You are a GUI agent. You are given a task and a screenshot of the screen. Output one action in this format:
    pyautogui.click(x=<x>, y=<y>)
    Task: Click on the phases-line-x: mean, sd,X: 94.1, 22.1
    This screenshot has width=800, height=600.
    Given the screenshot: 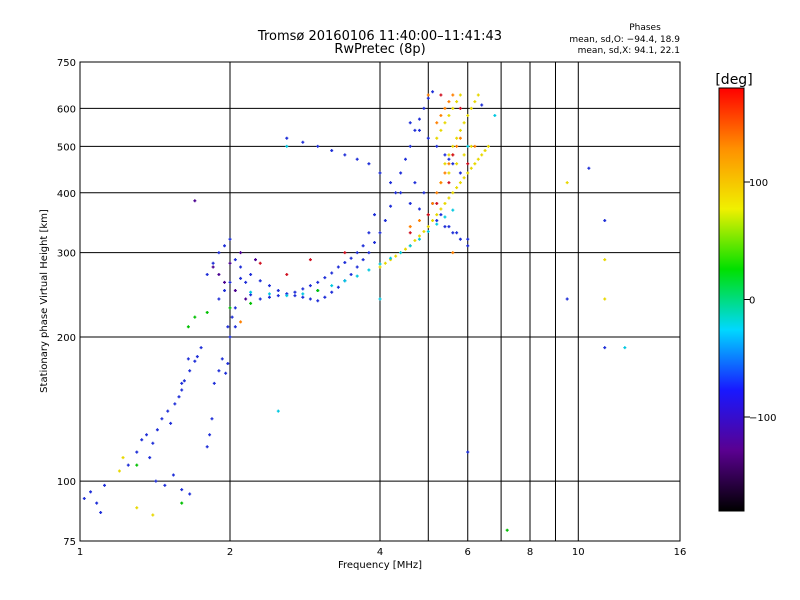 What is the action you would take?
    pyautogui.click(x=629, y=51)
    